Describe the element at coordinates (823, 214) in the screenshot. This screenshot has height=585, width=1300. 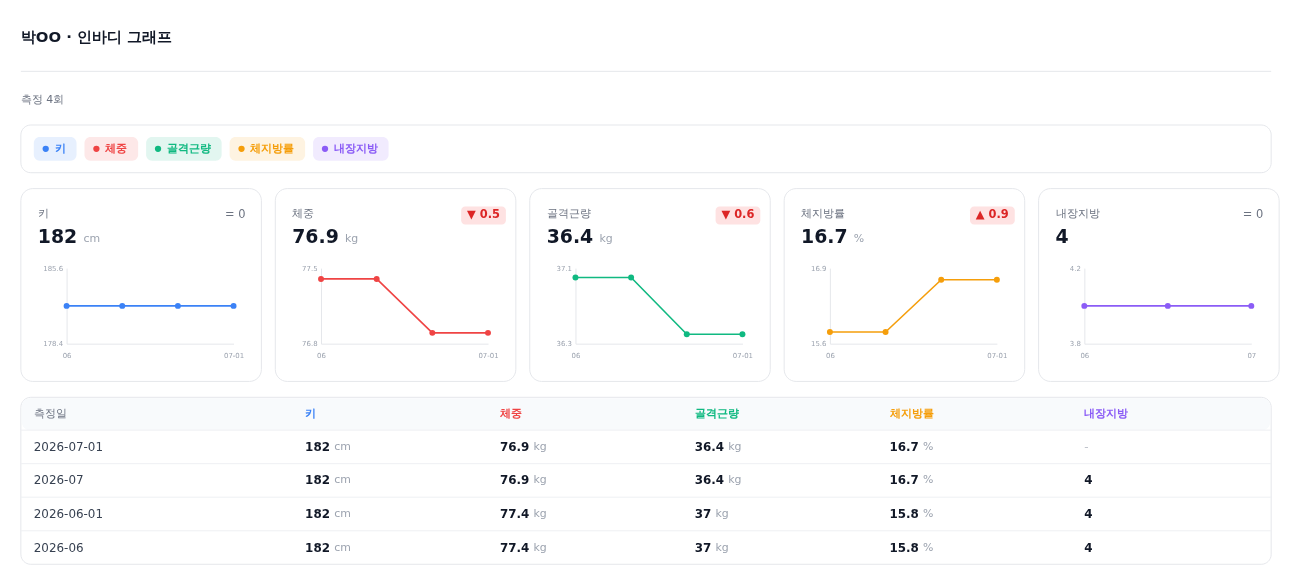
I see `chart-title: 체지방률` at that location.